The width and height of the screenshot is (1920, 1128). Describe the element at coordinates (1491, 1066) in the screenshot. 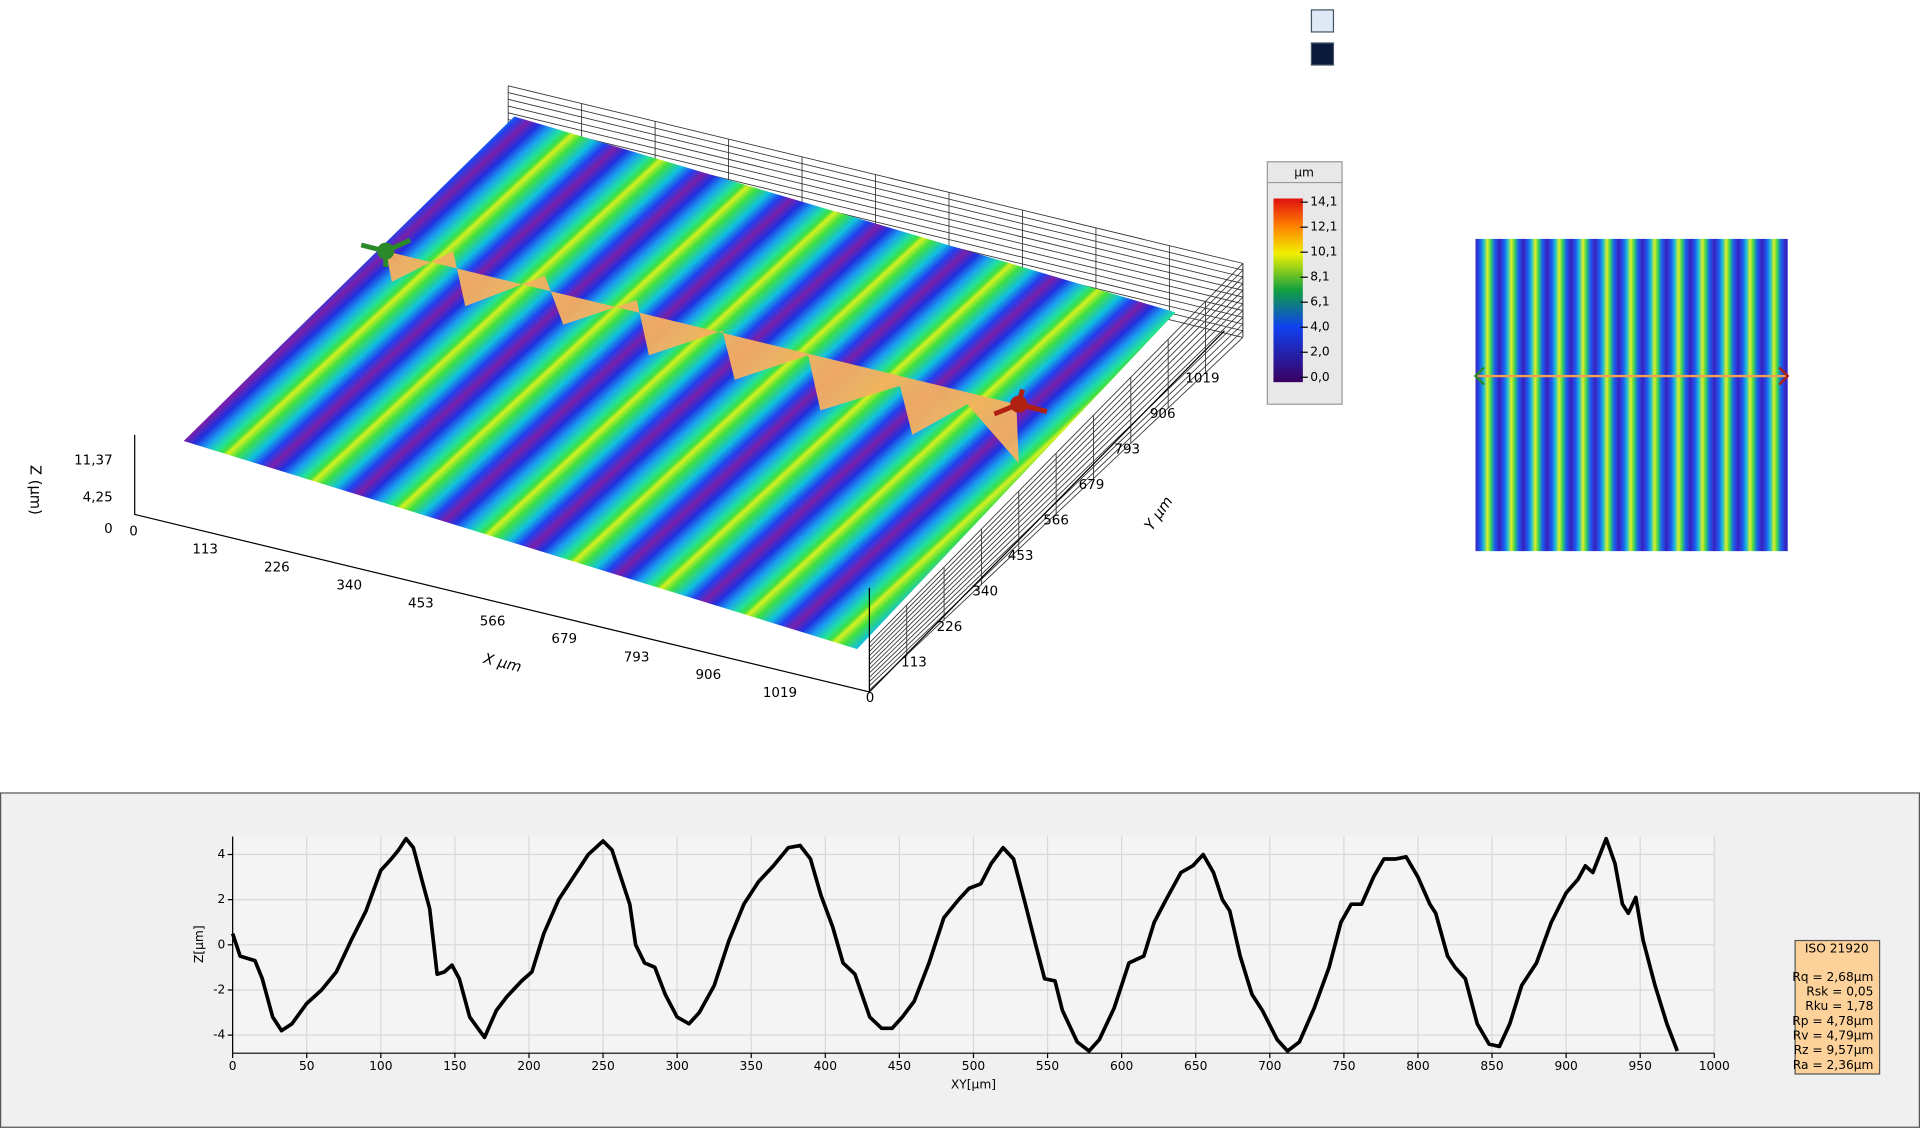

I see `x-tick-label: 850` at that location.